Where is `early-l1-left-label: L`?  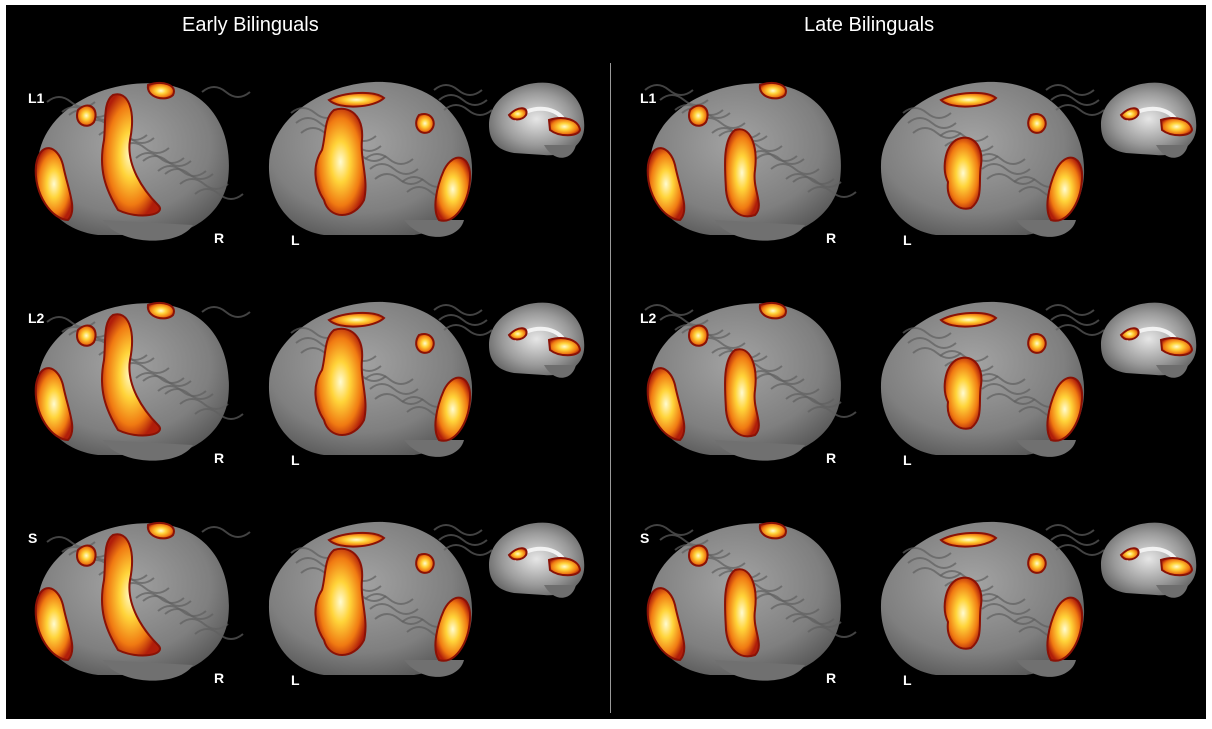
early-l1-left-label: L is located at coordinates (295, 240).